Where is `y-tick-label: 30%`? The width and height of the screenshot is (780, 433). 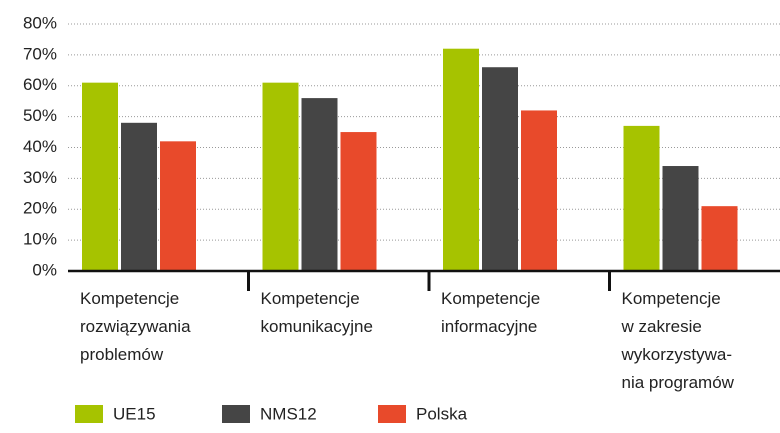
y-tick-label: 30% is located at coordinates (40, 177).